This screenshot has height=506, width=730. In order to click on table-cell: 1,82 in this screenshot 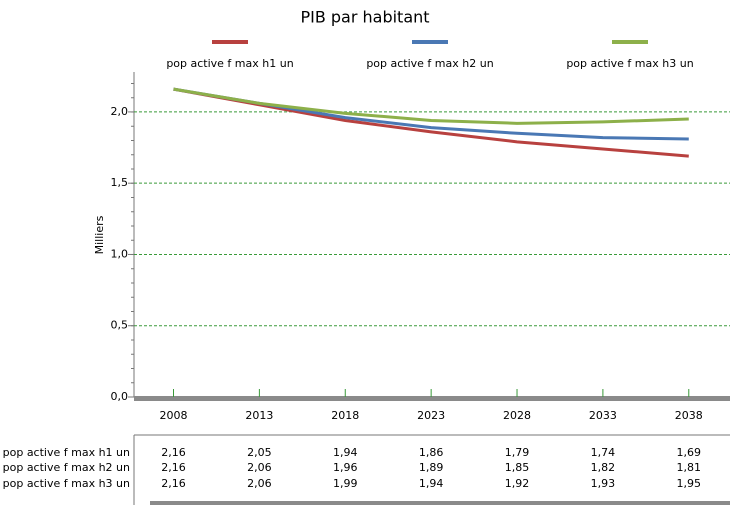, I will do `click(603, 467)`.